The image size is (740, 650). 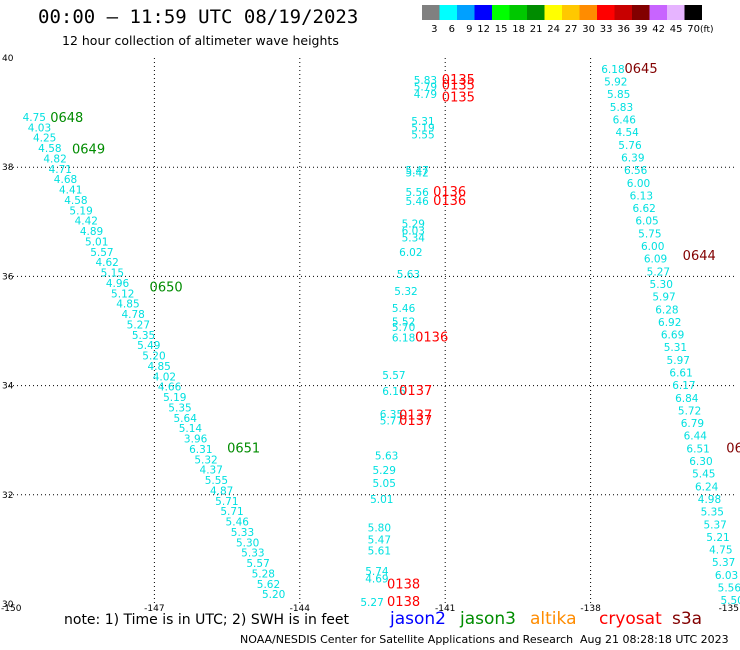 What do you see at coordinates (652, 247) in the screenshot?
I see `wave-height-value: 6.00` at bounding box center [652, 247].